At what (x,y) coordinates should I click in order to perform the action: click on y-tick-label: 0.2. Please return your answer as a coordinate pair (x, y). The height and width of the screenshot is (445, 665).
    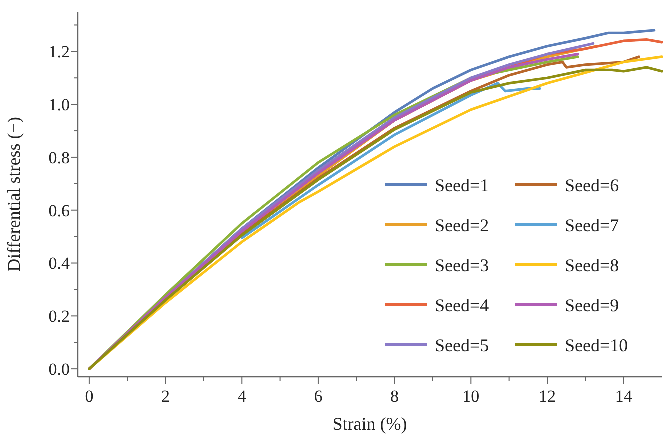
    Looking at the image, I should click on (59, 316).